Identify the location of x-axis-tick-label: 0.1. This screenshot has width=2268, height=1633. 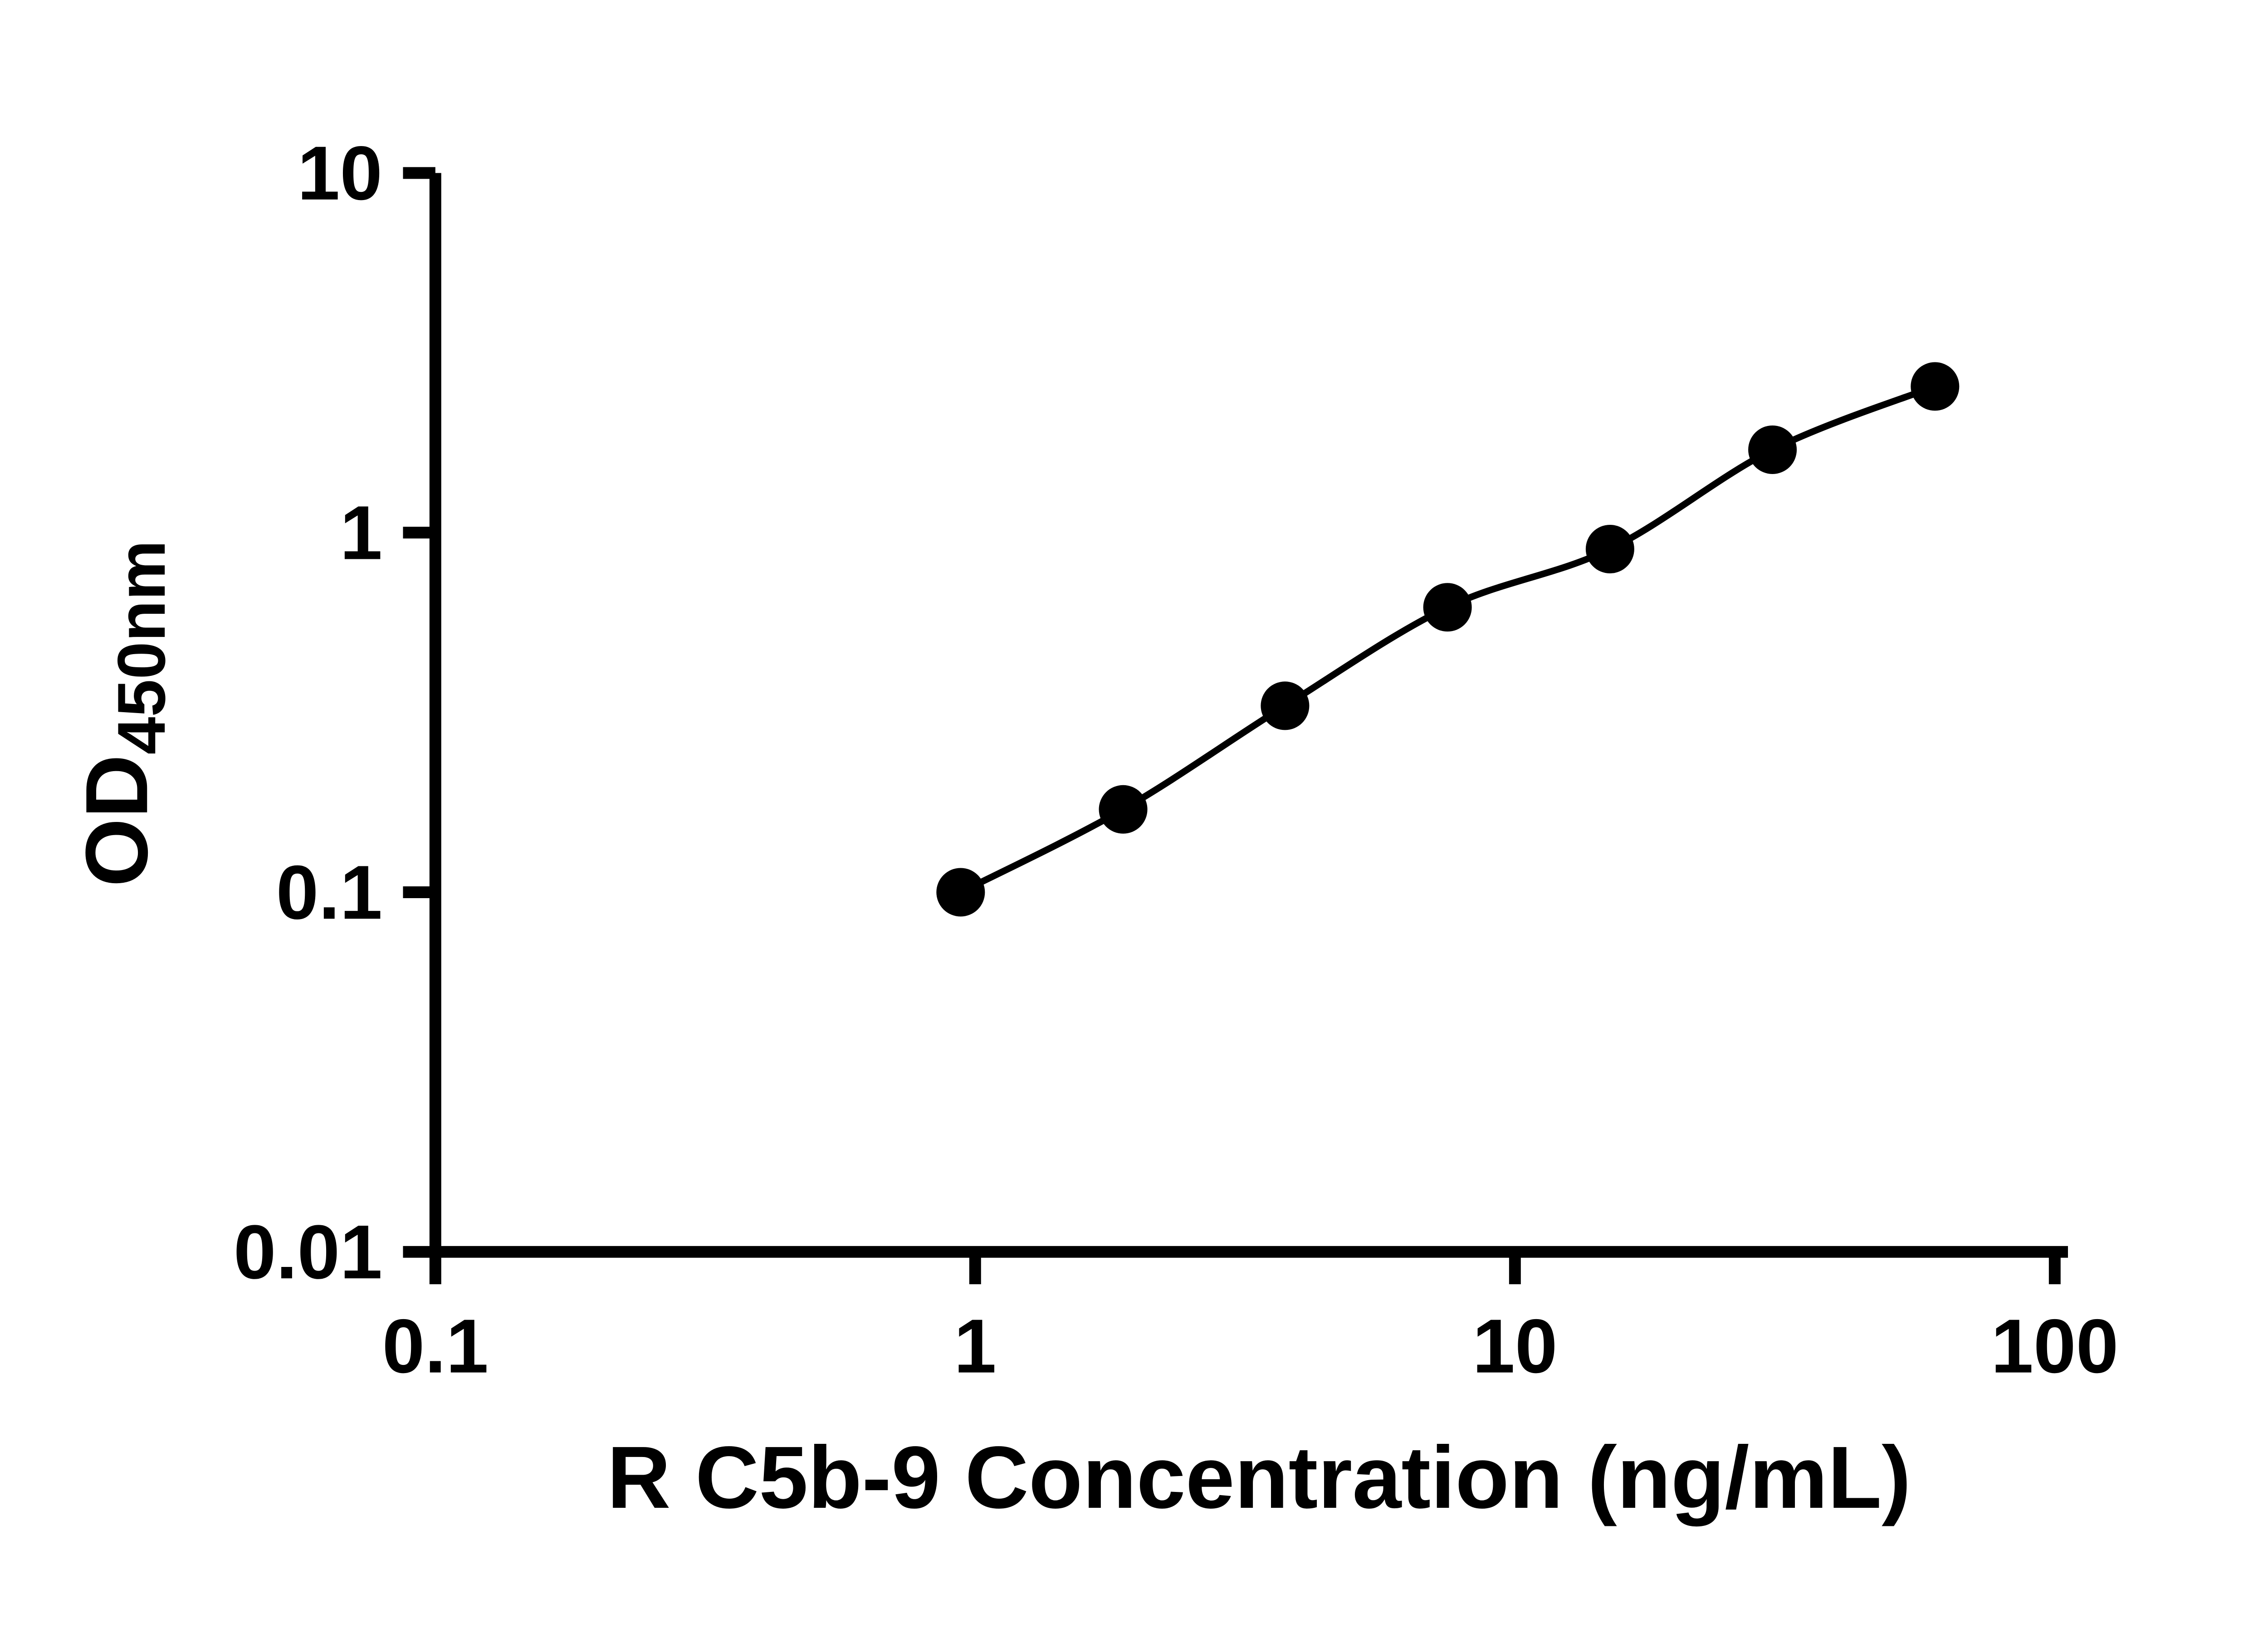
(436, 1346).